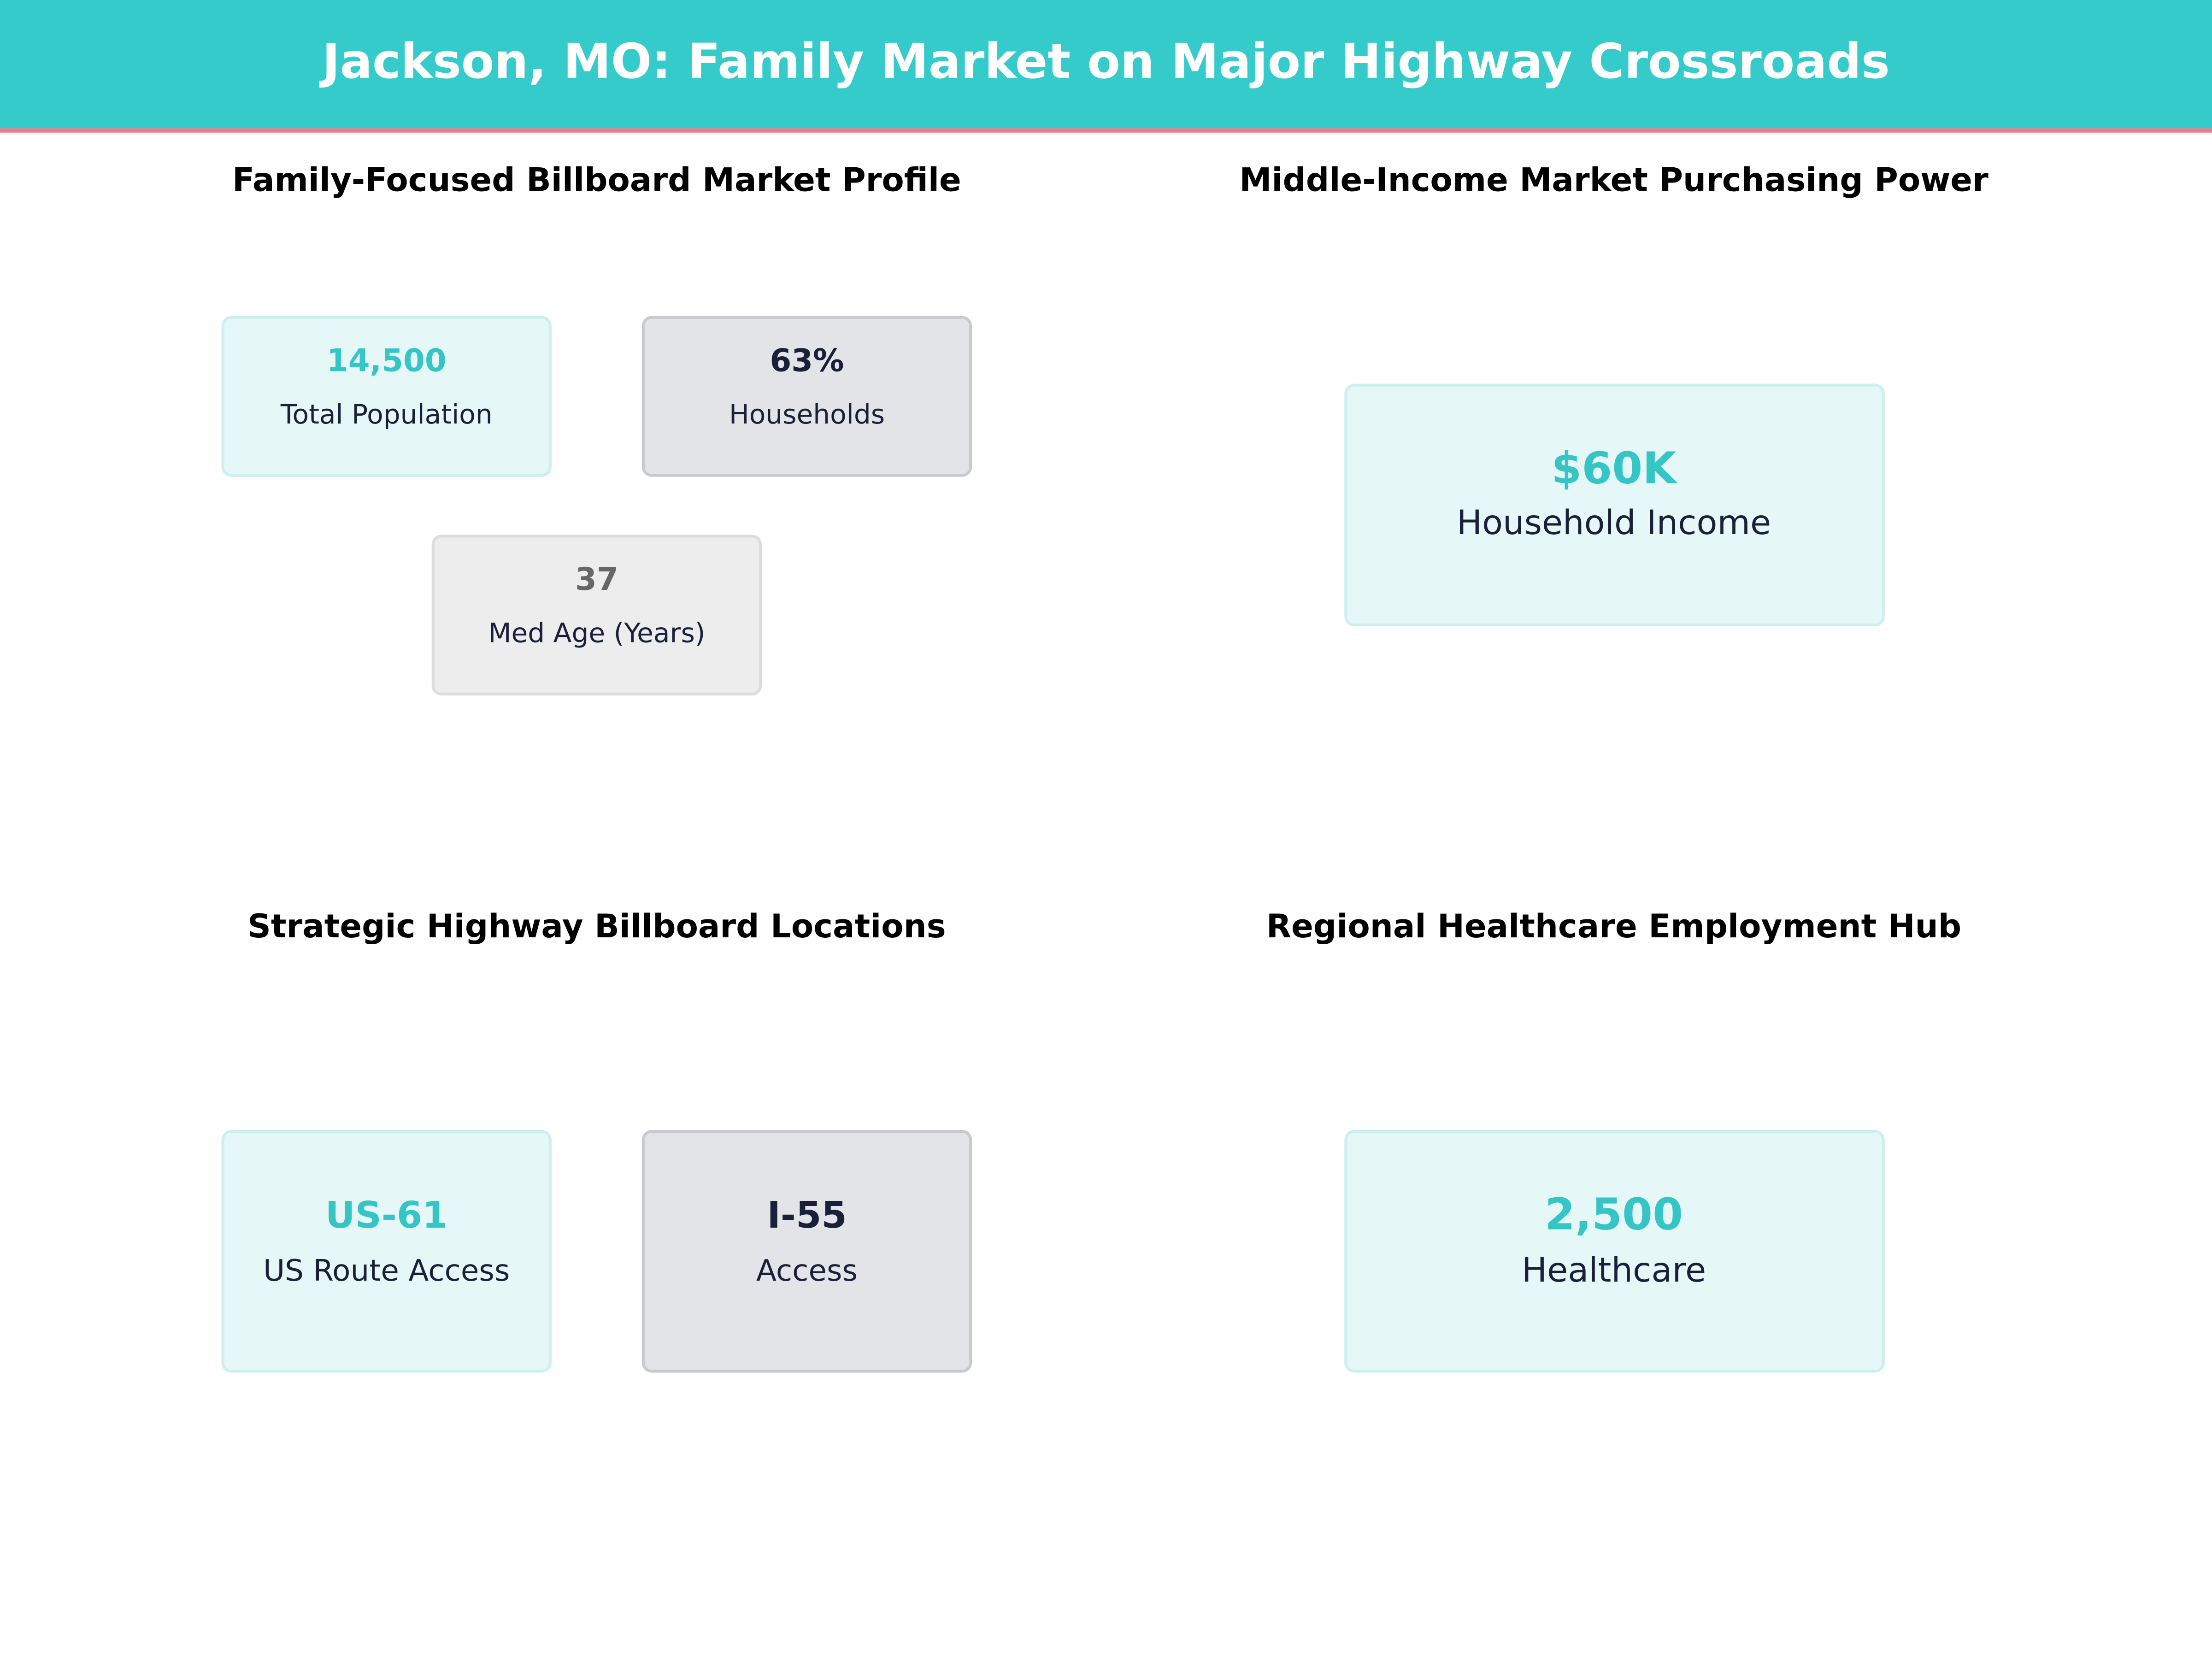 Image resolution: width=2212 pixels, height=1659 pixels. Describe the element at coordinates (1613, 180) in the screenshot. I see `panel-title: Middle-Income Market Purchasing Power` at that location.